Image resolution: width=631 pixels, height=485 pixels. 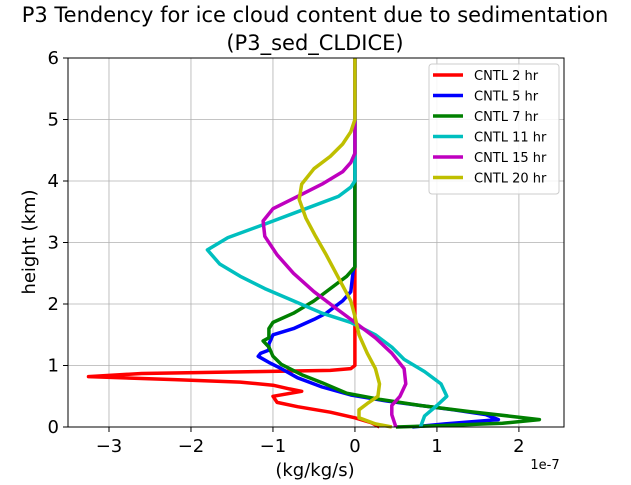 What do you see at coordinates (506, 117) in the screenshot?
I see `legend-label: CNTL 7 hr` at bounding box center [506, 117].